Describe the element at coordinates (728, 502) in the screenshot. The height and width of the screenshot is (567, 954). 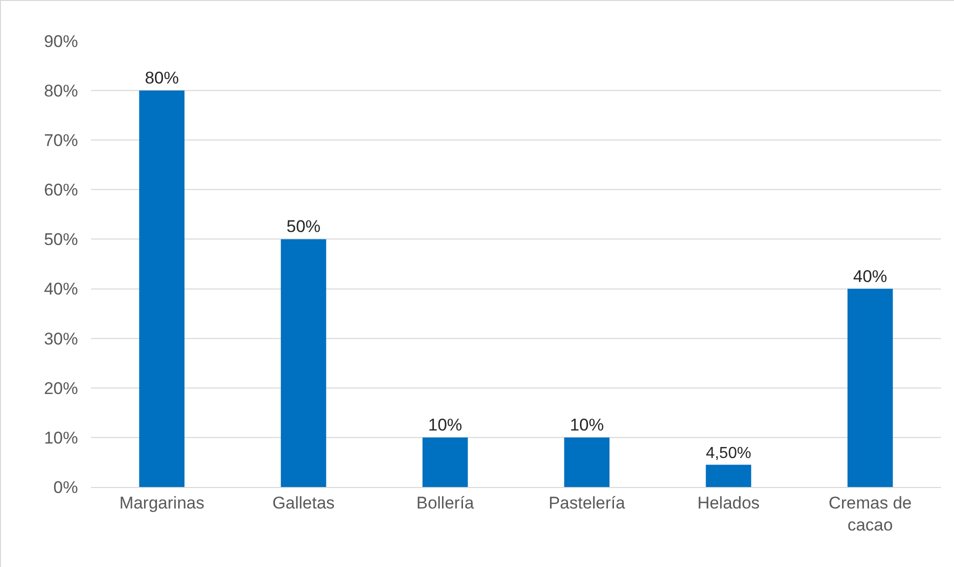
I see `x-tick-label: Helados` at that location.